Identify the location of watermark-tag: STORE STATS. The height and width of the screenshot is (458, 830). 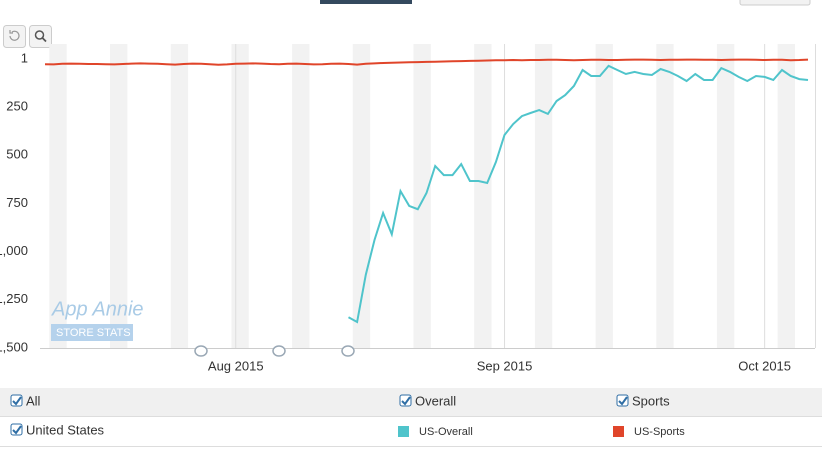
(93, 333).